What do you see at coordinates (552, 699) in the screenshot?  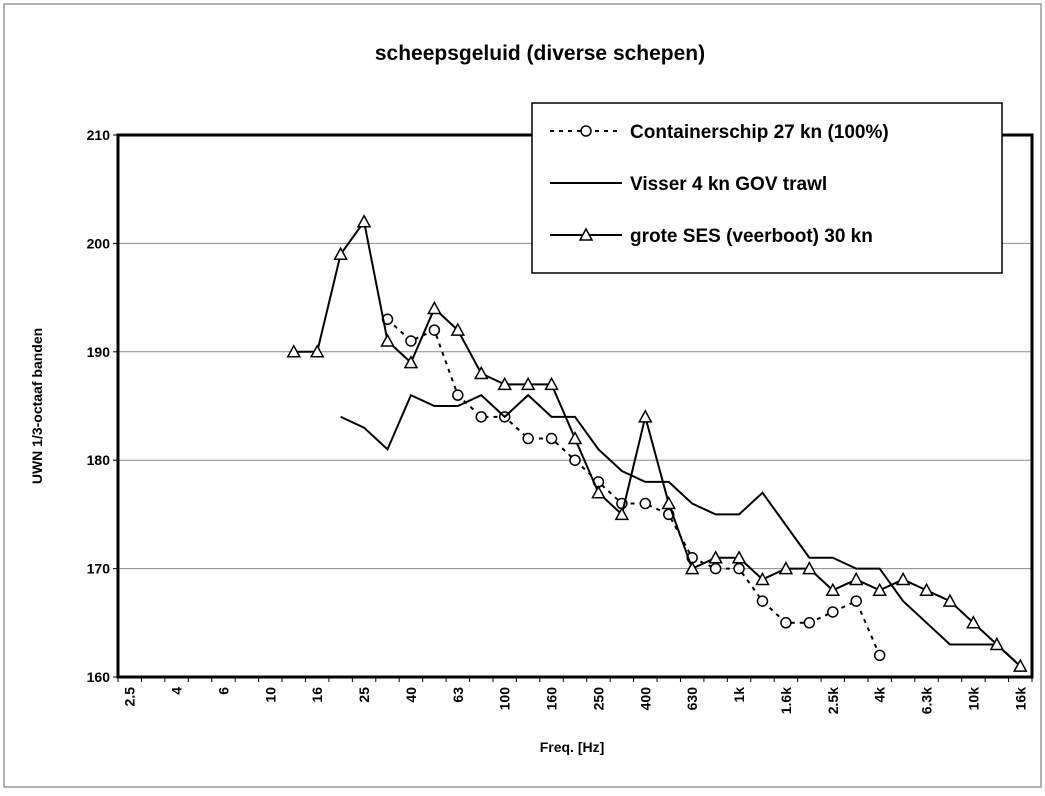 I see `x-tick-label: 160` at bounding box center [552, 699].